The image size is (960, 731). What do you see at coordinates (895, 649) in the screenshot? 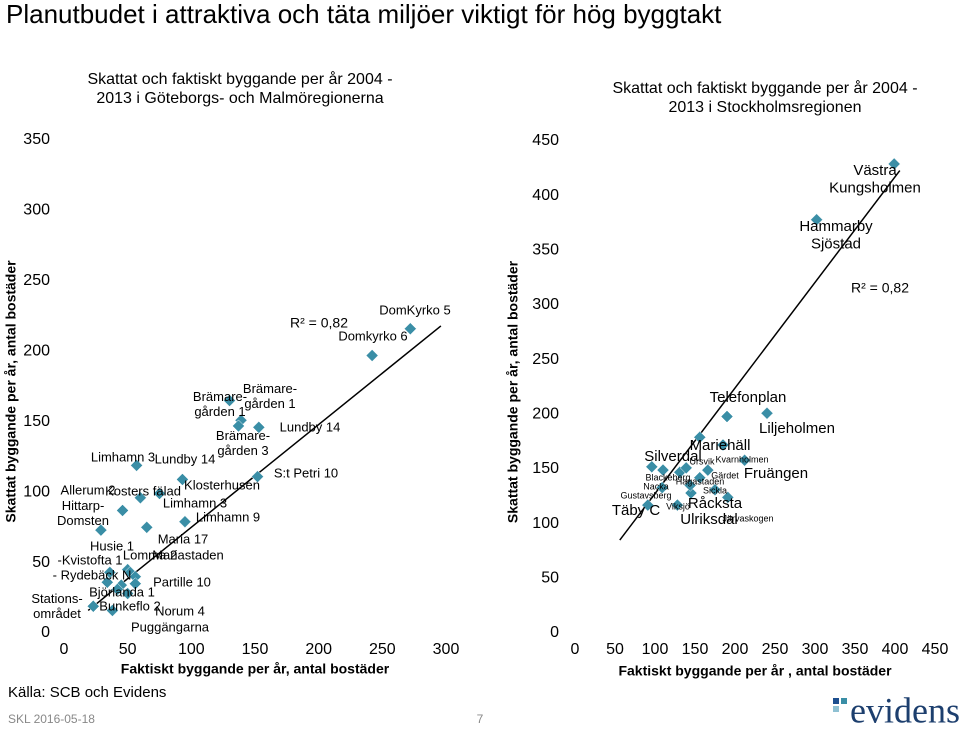
I see `x-tick-label: 400` at bounding box center [895, 649].